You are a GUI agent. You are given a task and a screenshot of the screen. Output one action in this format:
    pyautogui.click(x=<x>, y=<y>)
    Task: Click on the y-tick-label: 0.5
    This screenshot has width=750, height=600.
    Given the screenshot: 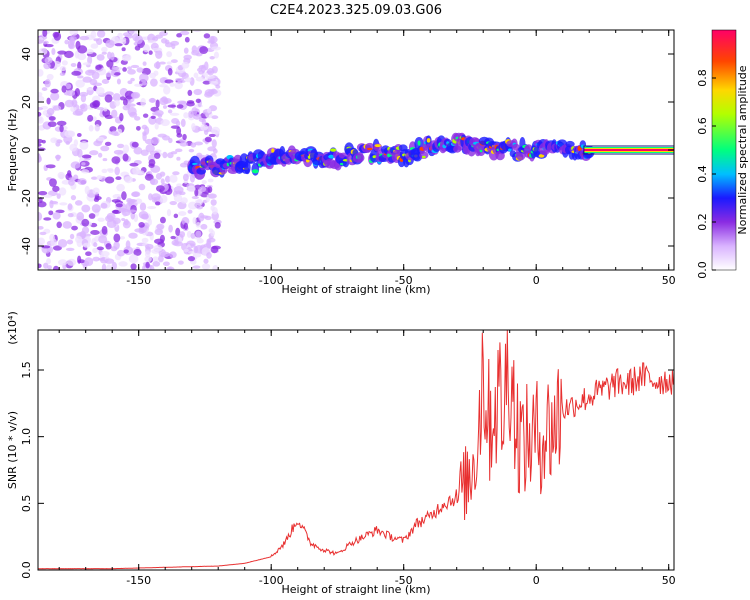 What is the action you would take?
    pyautogui.click(x=26, y=504)
    